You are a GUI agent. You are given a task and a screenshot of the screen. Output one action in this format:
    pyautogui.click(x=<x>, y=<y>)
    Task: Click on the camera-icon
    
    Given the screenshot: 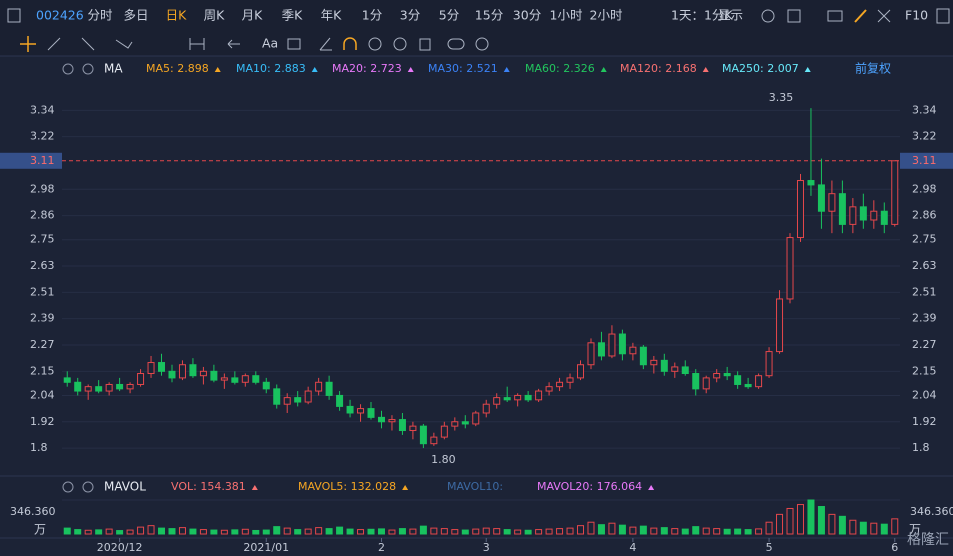 What is the action you would take?
    pyautogui.click(x=835, y=16)
    